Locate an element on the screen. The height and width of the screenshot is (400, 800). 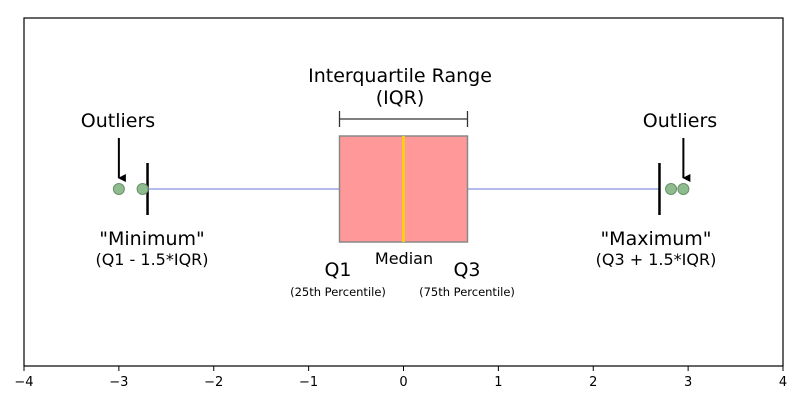
x-axis: −4 −3 −2 −1 0 1 2 3 4 is located at coordinates (400, 378).